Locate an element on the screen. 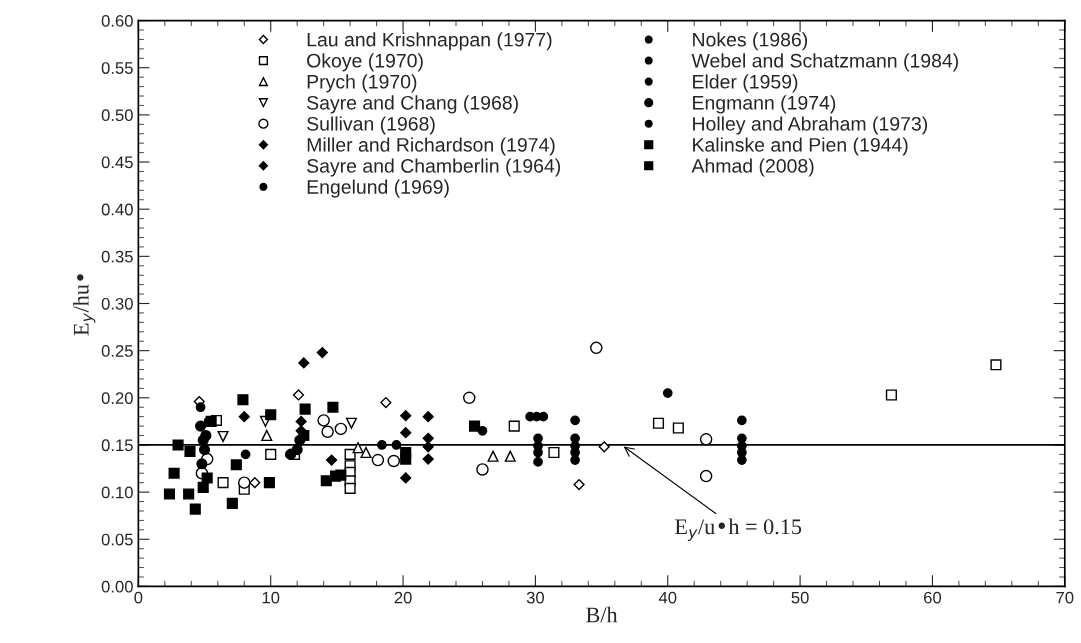 This screenshot has height=643, width=1081. legend-label: Holley and Abraham (1973) is located at coordinates (810, 125).